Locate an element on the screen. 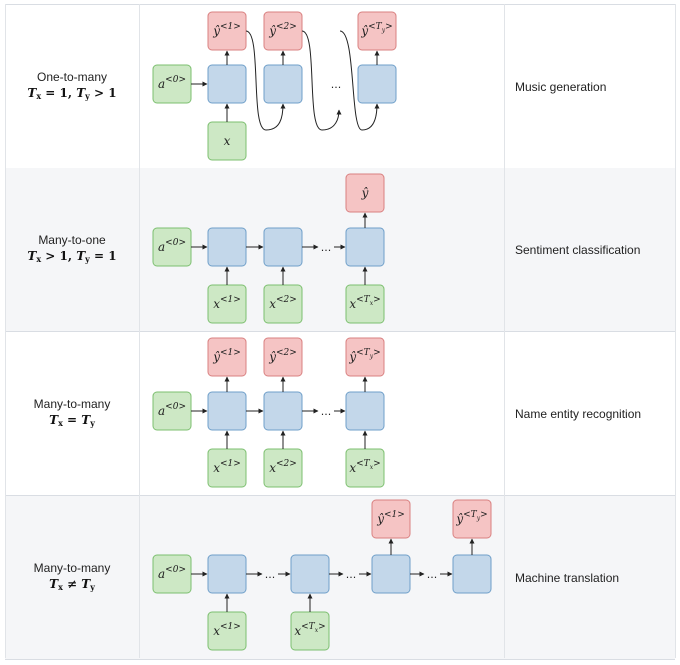 The width and height of the screenshot is (680, 665). table-border-left is located at coordinates (5, 331).